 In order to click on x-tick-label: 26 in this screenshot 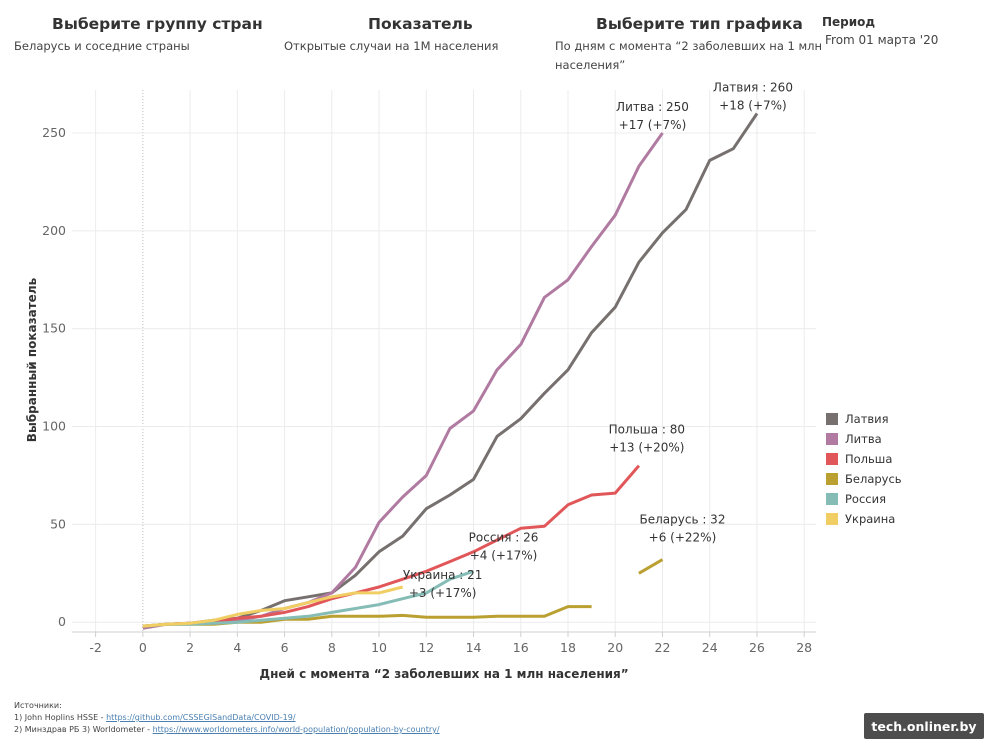, I will do `click(757, 647)`.